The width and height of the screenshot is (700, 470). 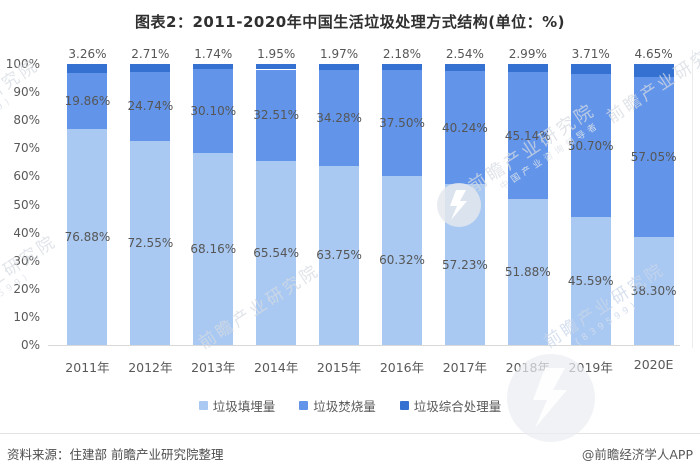 I want to click on legend-item: 垃圾填埋量, so click(x=236, y=405).